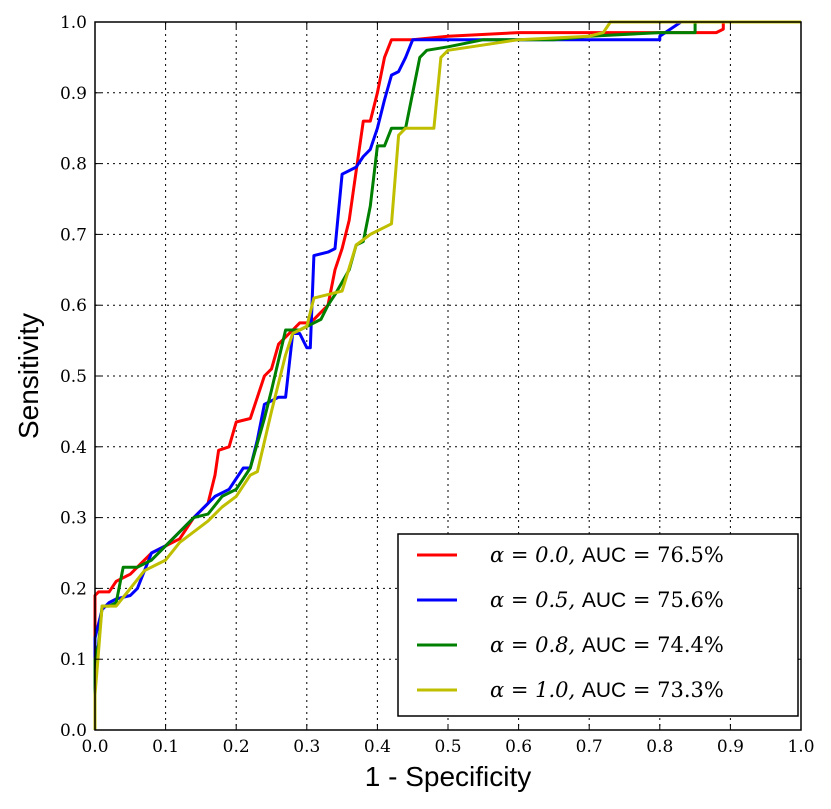 Image resolution: width=831 pixels, height=809 pixels. Describe the element at coordinates (800, 747) in the screenshot. I see `x-tick-label: 1.0` at that location.